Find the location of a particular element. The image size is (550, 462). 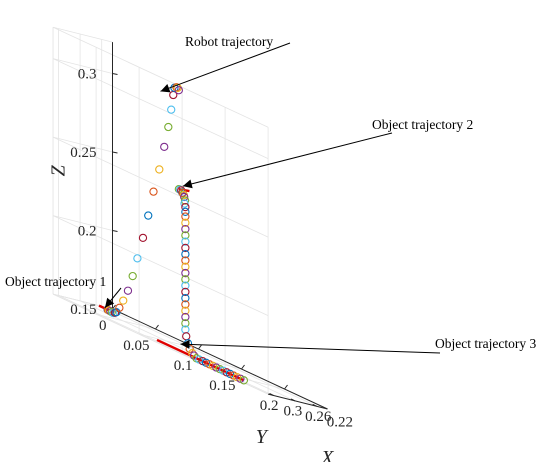

y-tick-label: 0 is located at coordinates (103, 326).